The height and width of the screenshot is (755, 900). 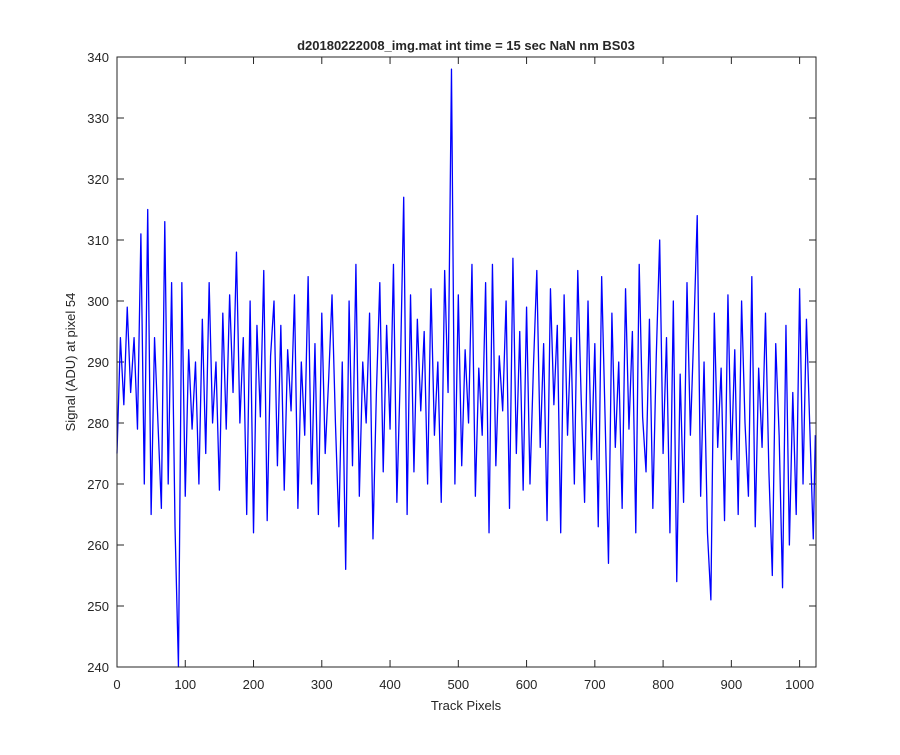 I want to click on x-axis-label: Track Pixels, so click(x=466, y=705).